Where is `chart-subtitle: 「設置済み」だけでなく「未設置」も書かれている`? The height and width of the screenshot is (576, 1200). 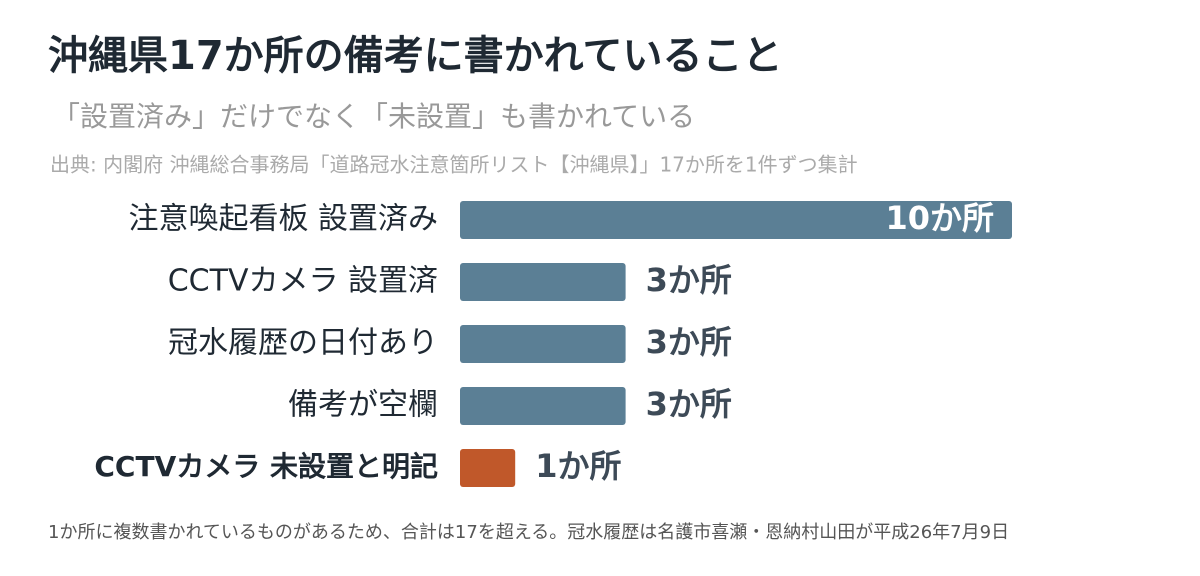
chart-subtitle: 「設置済み」だけでなく「未設置」も書かれている is located at coordinates (373, 116).